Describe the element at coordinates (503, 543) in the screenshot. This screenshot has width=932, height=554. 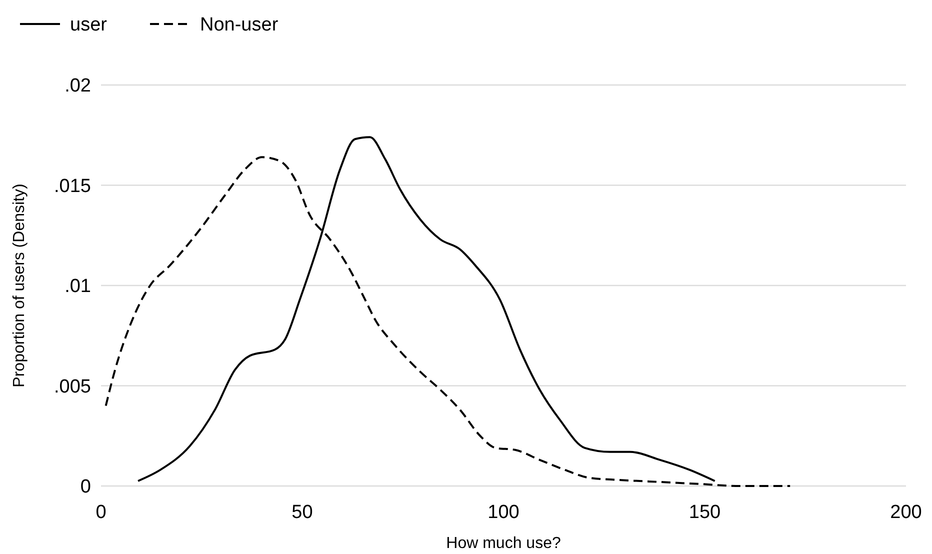
I see `x-axis-title: How much use?` at that location.